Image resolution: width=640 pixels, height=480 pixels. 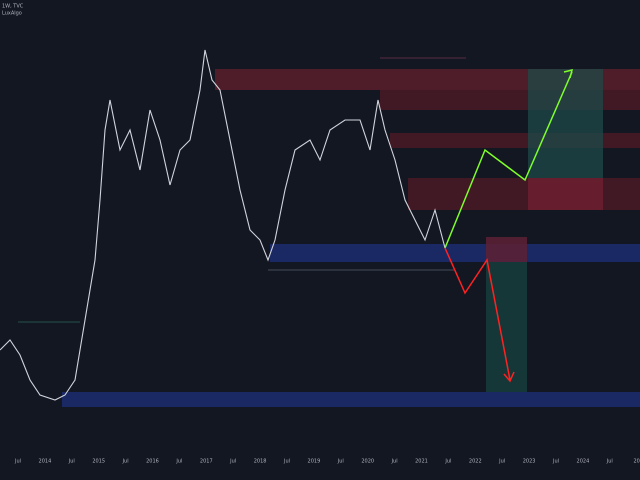 What do you see at coordinates (637, 462) in the screenshot?
I see `x-tick-label: 20` at bounding box center [637, 462].